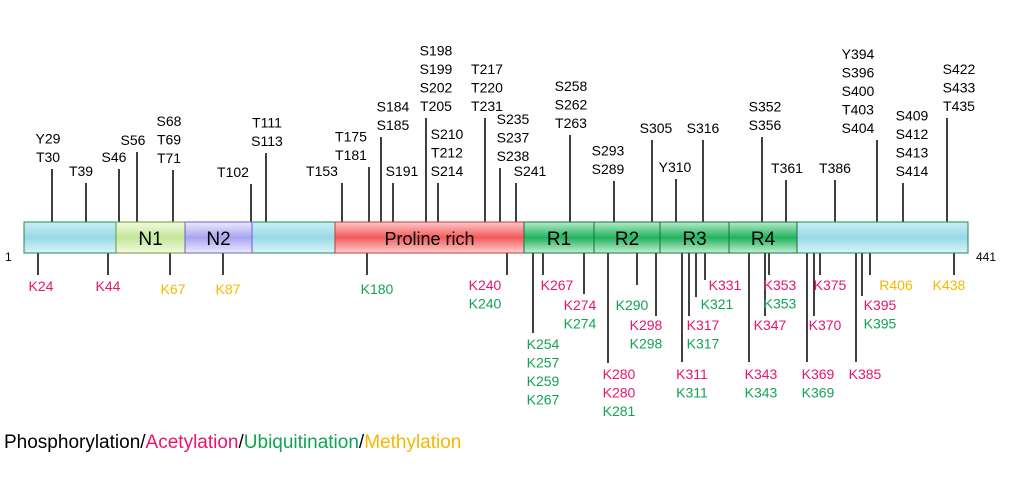  What do you see at coordinates (703, 325) in the screenshot?
I see `acetylation-site-K317: K317` at bounding box center [703, 325].